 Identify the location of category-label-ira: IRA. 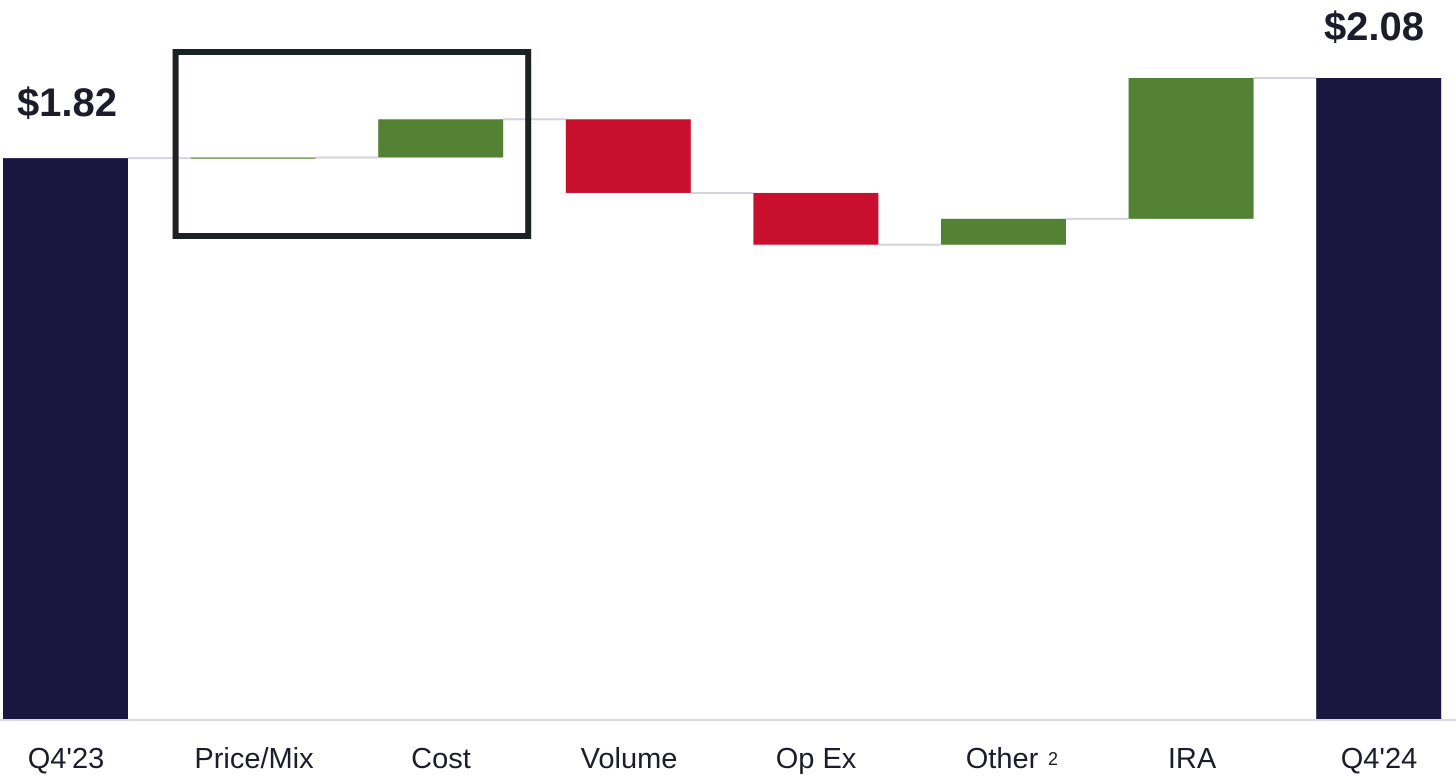
(1192, 759).